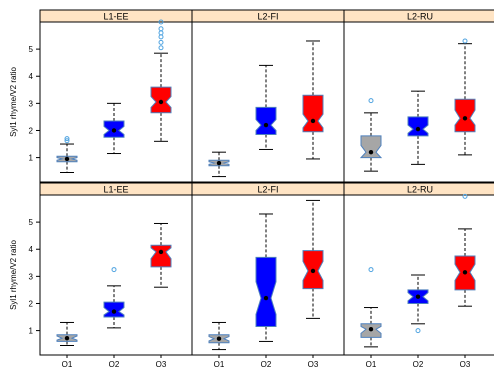  What do you see at coordinates (116, 97) in the screenshot?
I see `panel-l1-ee: L1-EE` at bounding box center [116, 97].